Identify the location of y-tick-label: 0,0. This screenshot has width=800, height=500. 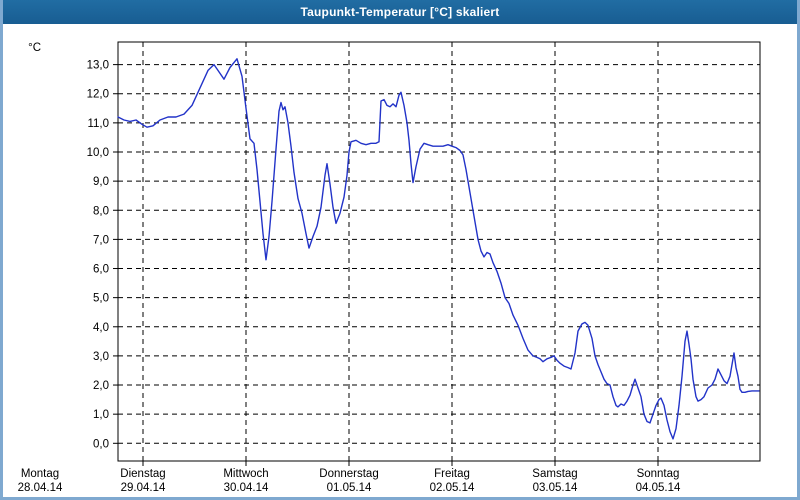
(101, 444).